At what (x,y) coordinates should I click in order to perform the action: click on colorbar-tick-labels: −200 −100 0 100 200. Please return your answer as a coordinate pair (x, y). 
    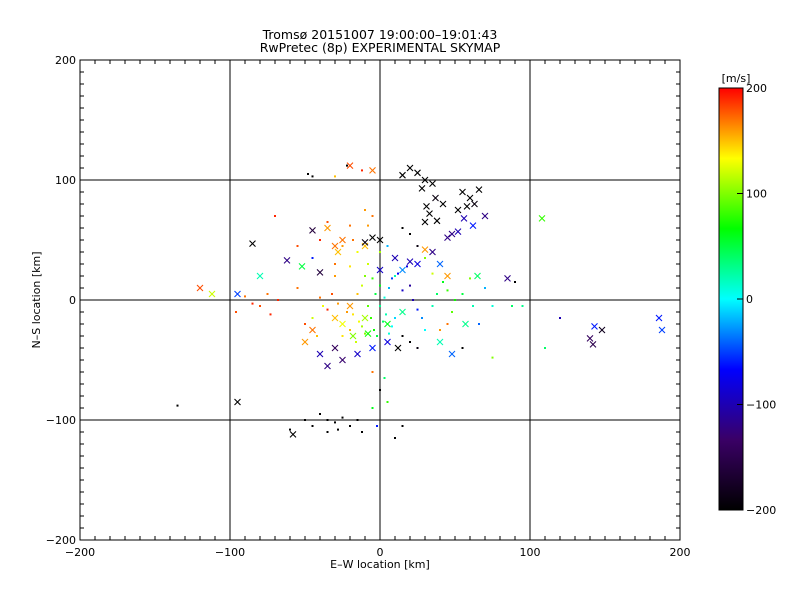
    Looking at the image, I should click on (756, 299).